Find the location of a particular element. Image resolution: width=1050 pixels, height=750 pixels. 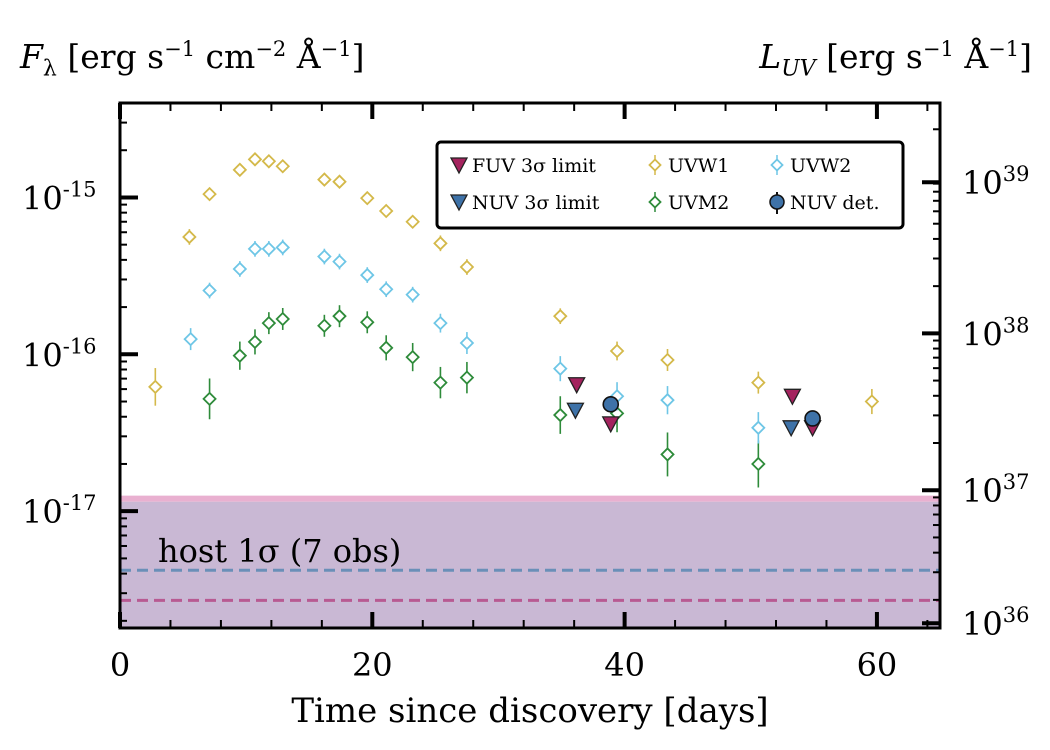

y-tick-label-right: 1037 is located at coordinates (995, 490).